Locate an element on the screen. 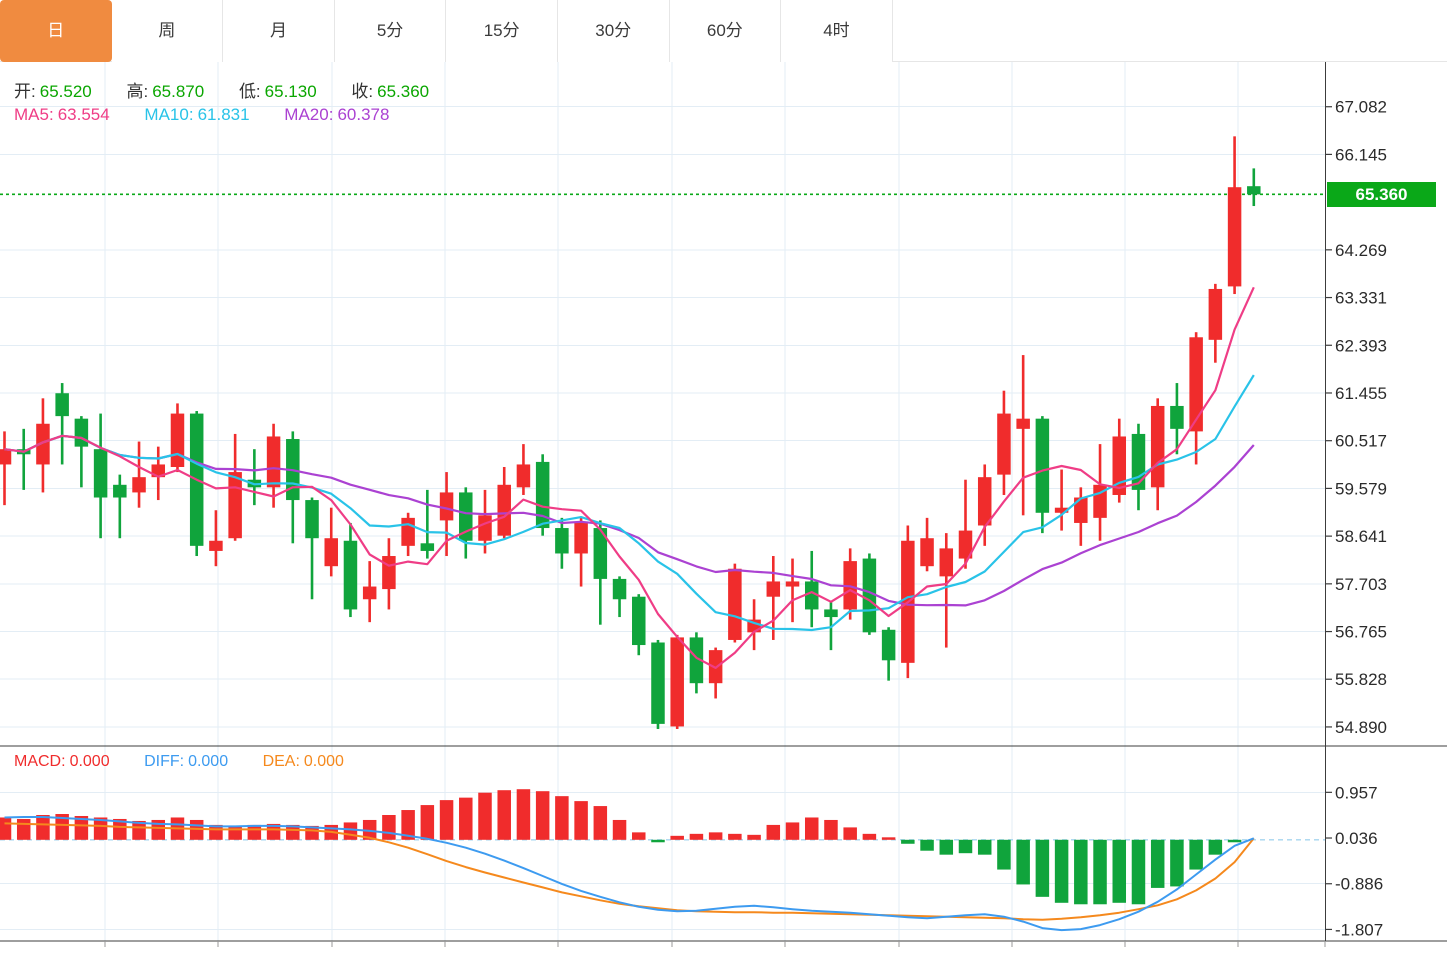  tab-4时: 4时 is located at coordinates (837, 31).